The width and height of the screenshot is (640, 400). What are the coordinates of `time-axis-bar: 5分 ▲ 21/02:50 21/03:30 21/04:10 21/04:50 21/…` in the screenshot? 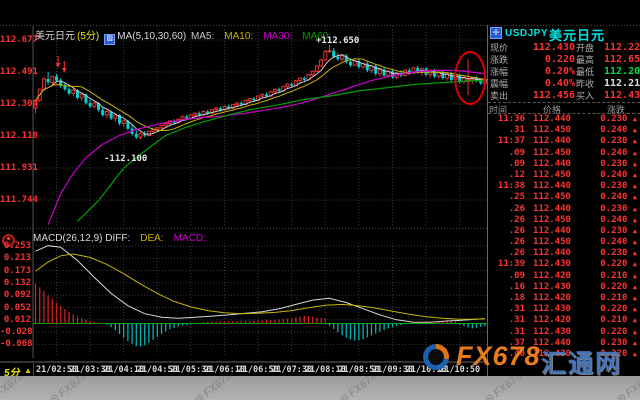 It's located at (243, 370).